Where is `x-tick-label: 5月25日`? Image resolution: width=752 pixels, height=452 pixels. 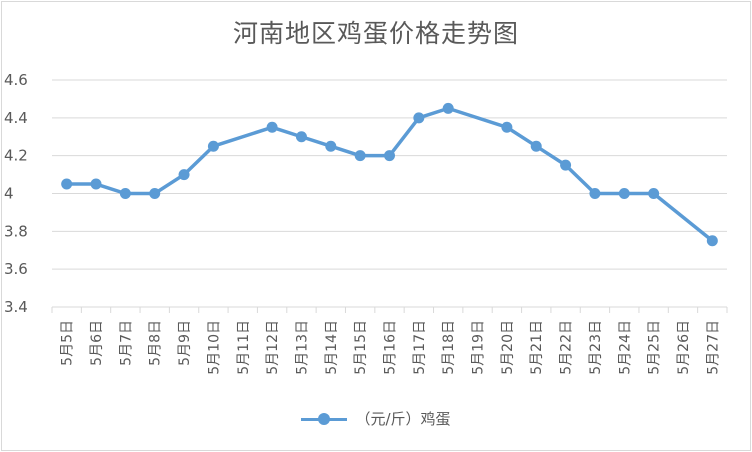
x-tick-label: 5月25日 is located at coordinates (655, 347).